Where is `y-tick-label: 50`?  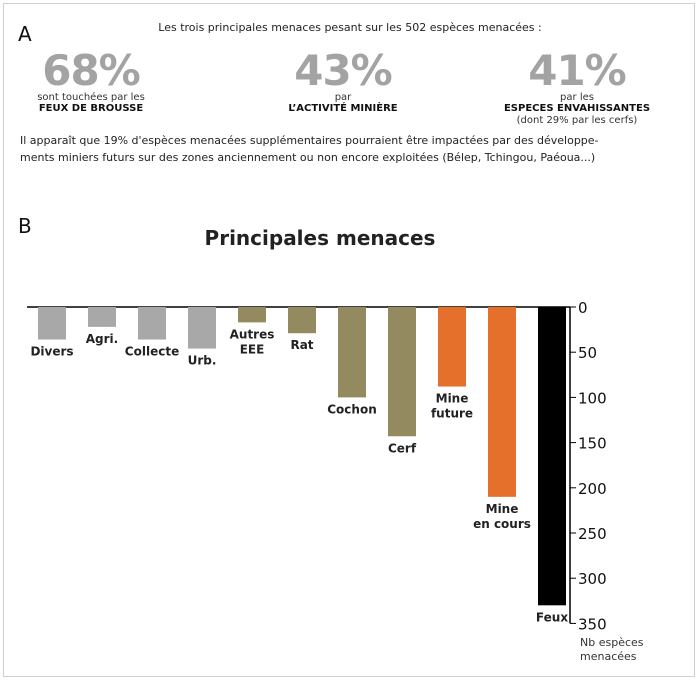
y-tick-label: 50 is located at coordinates (587, 353).